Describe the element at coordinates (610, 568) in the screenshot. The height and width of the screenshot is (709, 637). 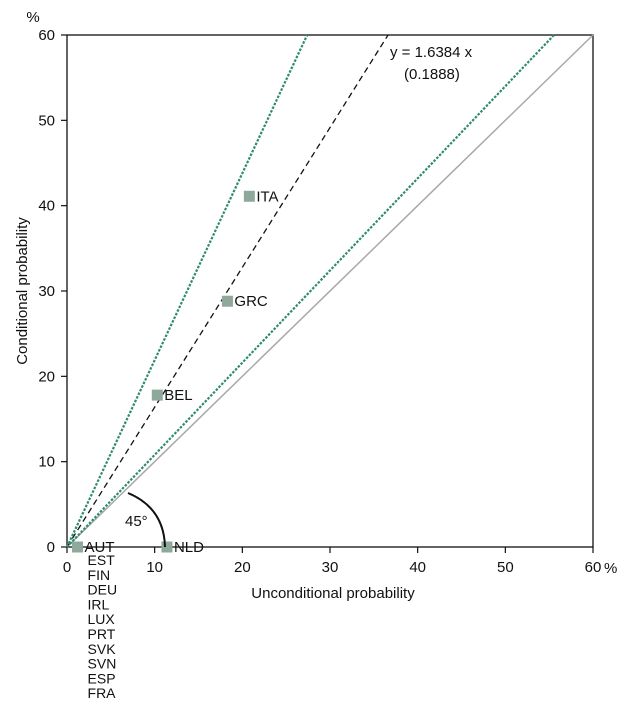
I see `x-unit-label: %` at that location.